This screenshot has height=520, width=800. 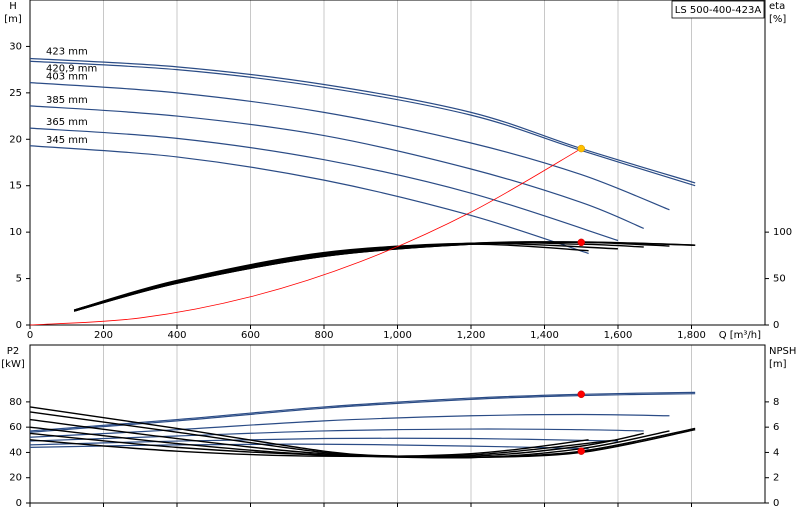 I want to click on y2-axis-unit: [m], so click(x=778, y=364).